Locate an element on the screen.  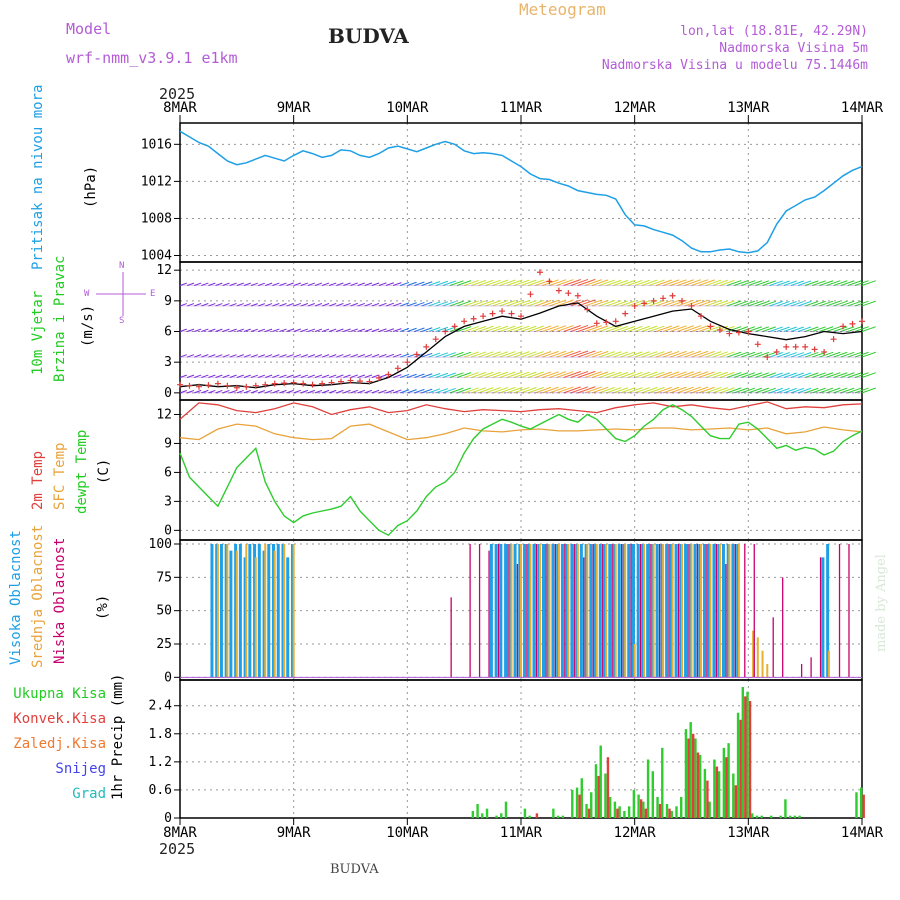
y-tick-label: 100 is located at coordinates (160, 544).